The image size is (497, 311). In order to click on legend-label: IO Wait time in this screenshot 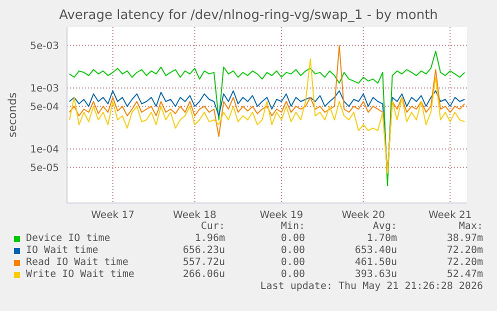, I will do `click(62, 250)`.